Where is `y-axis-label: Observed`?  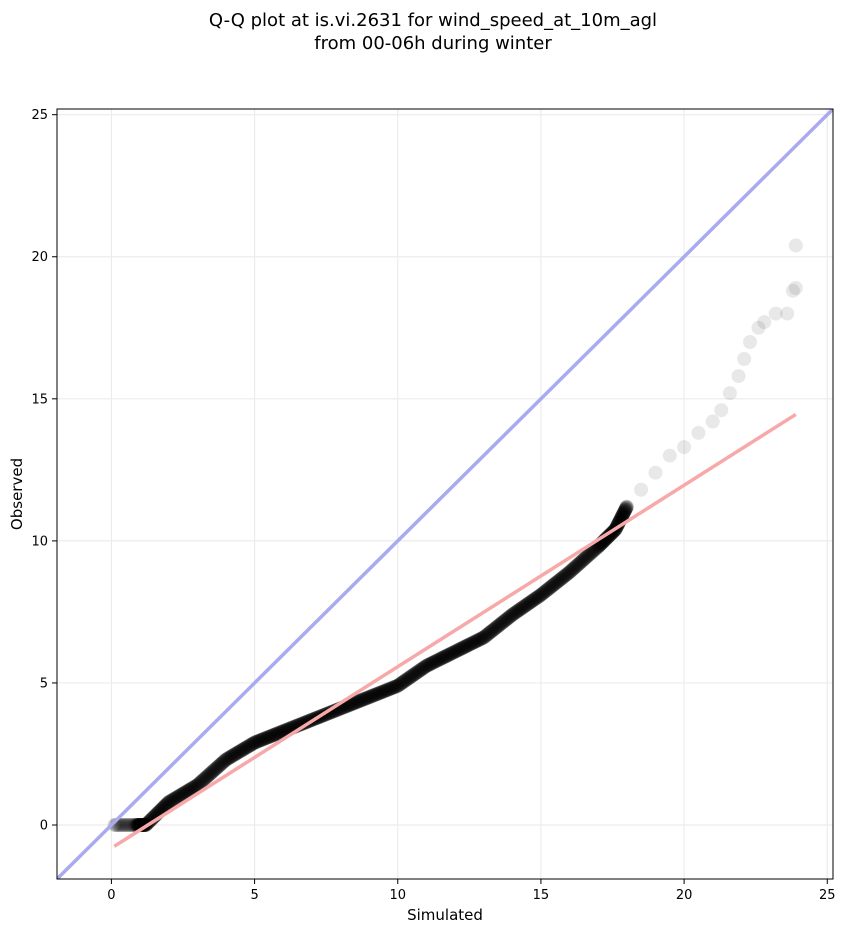 y-axis-label: Observed is located at coordinates (17, 494).